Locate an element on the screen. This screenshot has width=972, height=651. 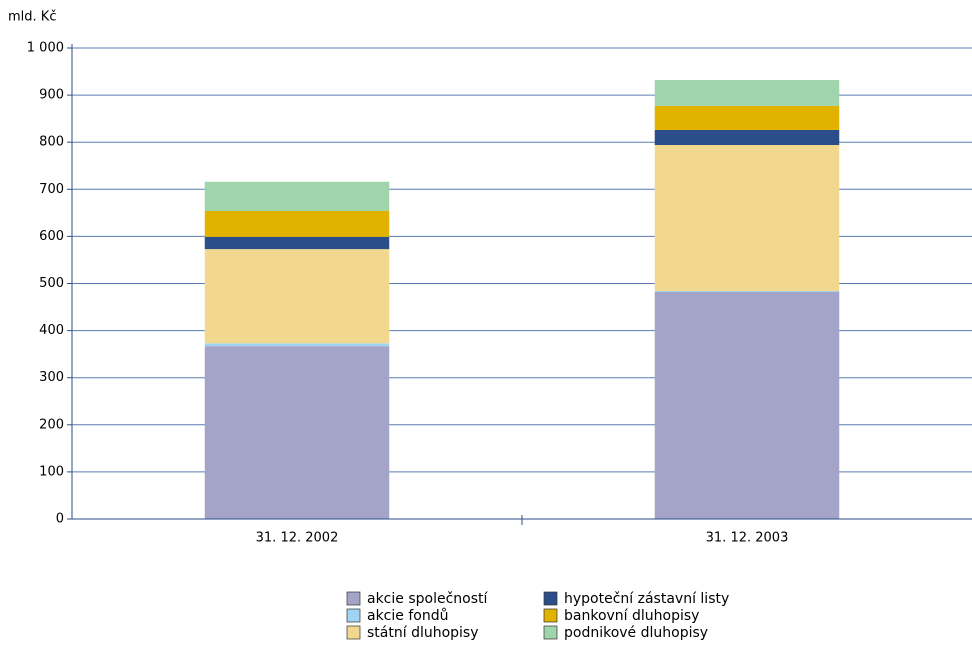
y-tick-label: 300 is located at coordinates (51, 377).